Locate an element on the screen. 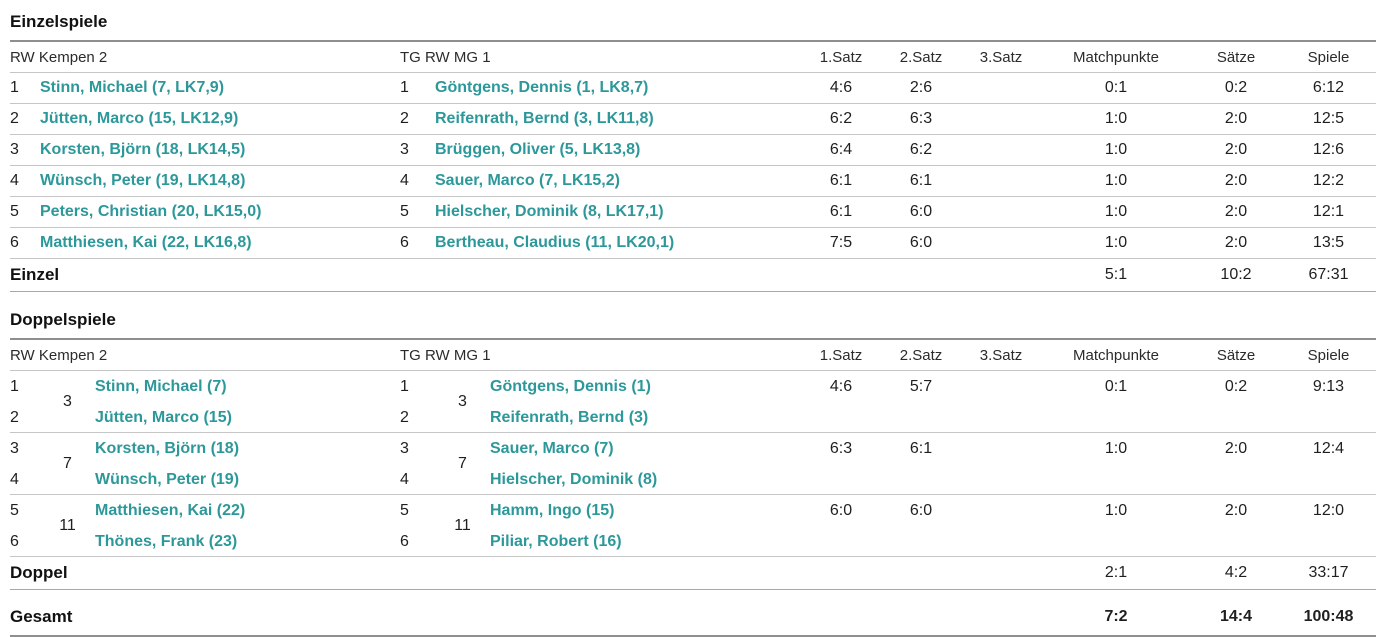 The height and width of the screenshot is (637, 1384). score-spiele: 12:4 is located at coordinates (1328, 448).